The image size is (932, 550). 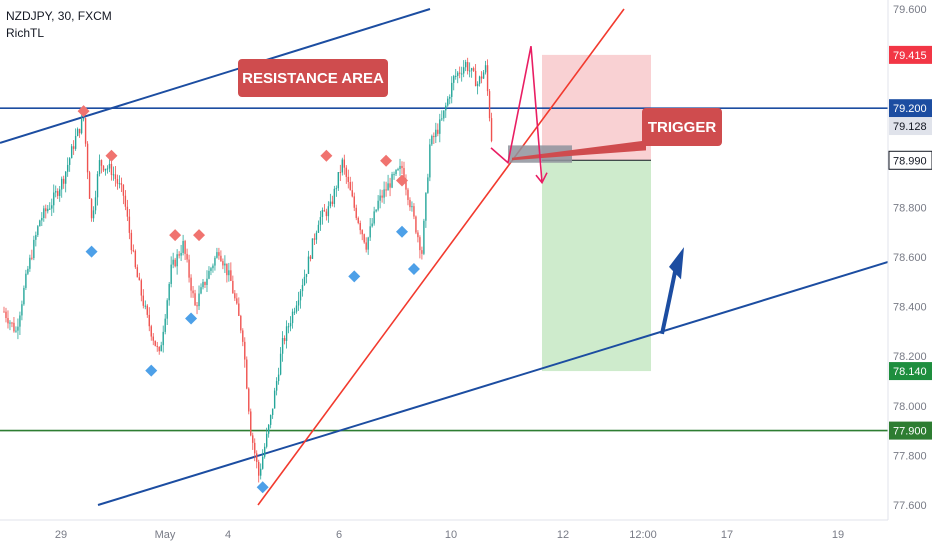 I want to click on price-tag: 78.990, so click(x=910, y=160).